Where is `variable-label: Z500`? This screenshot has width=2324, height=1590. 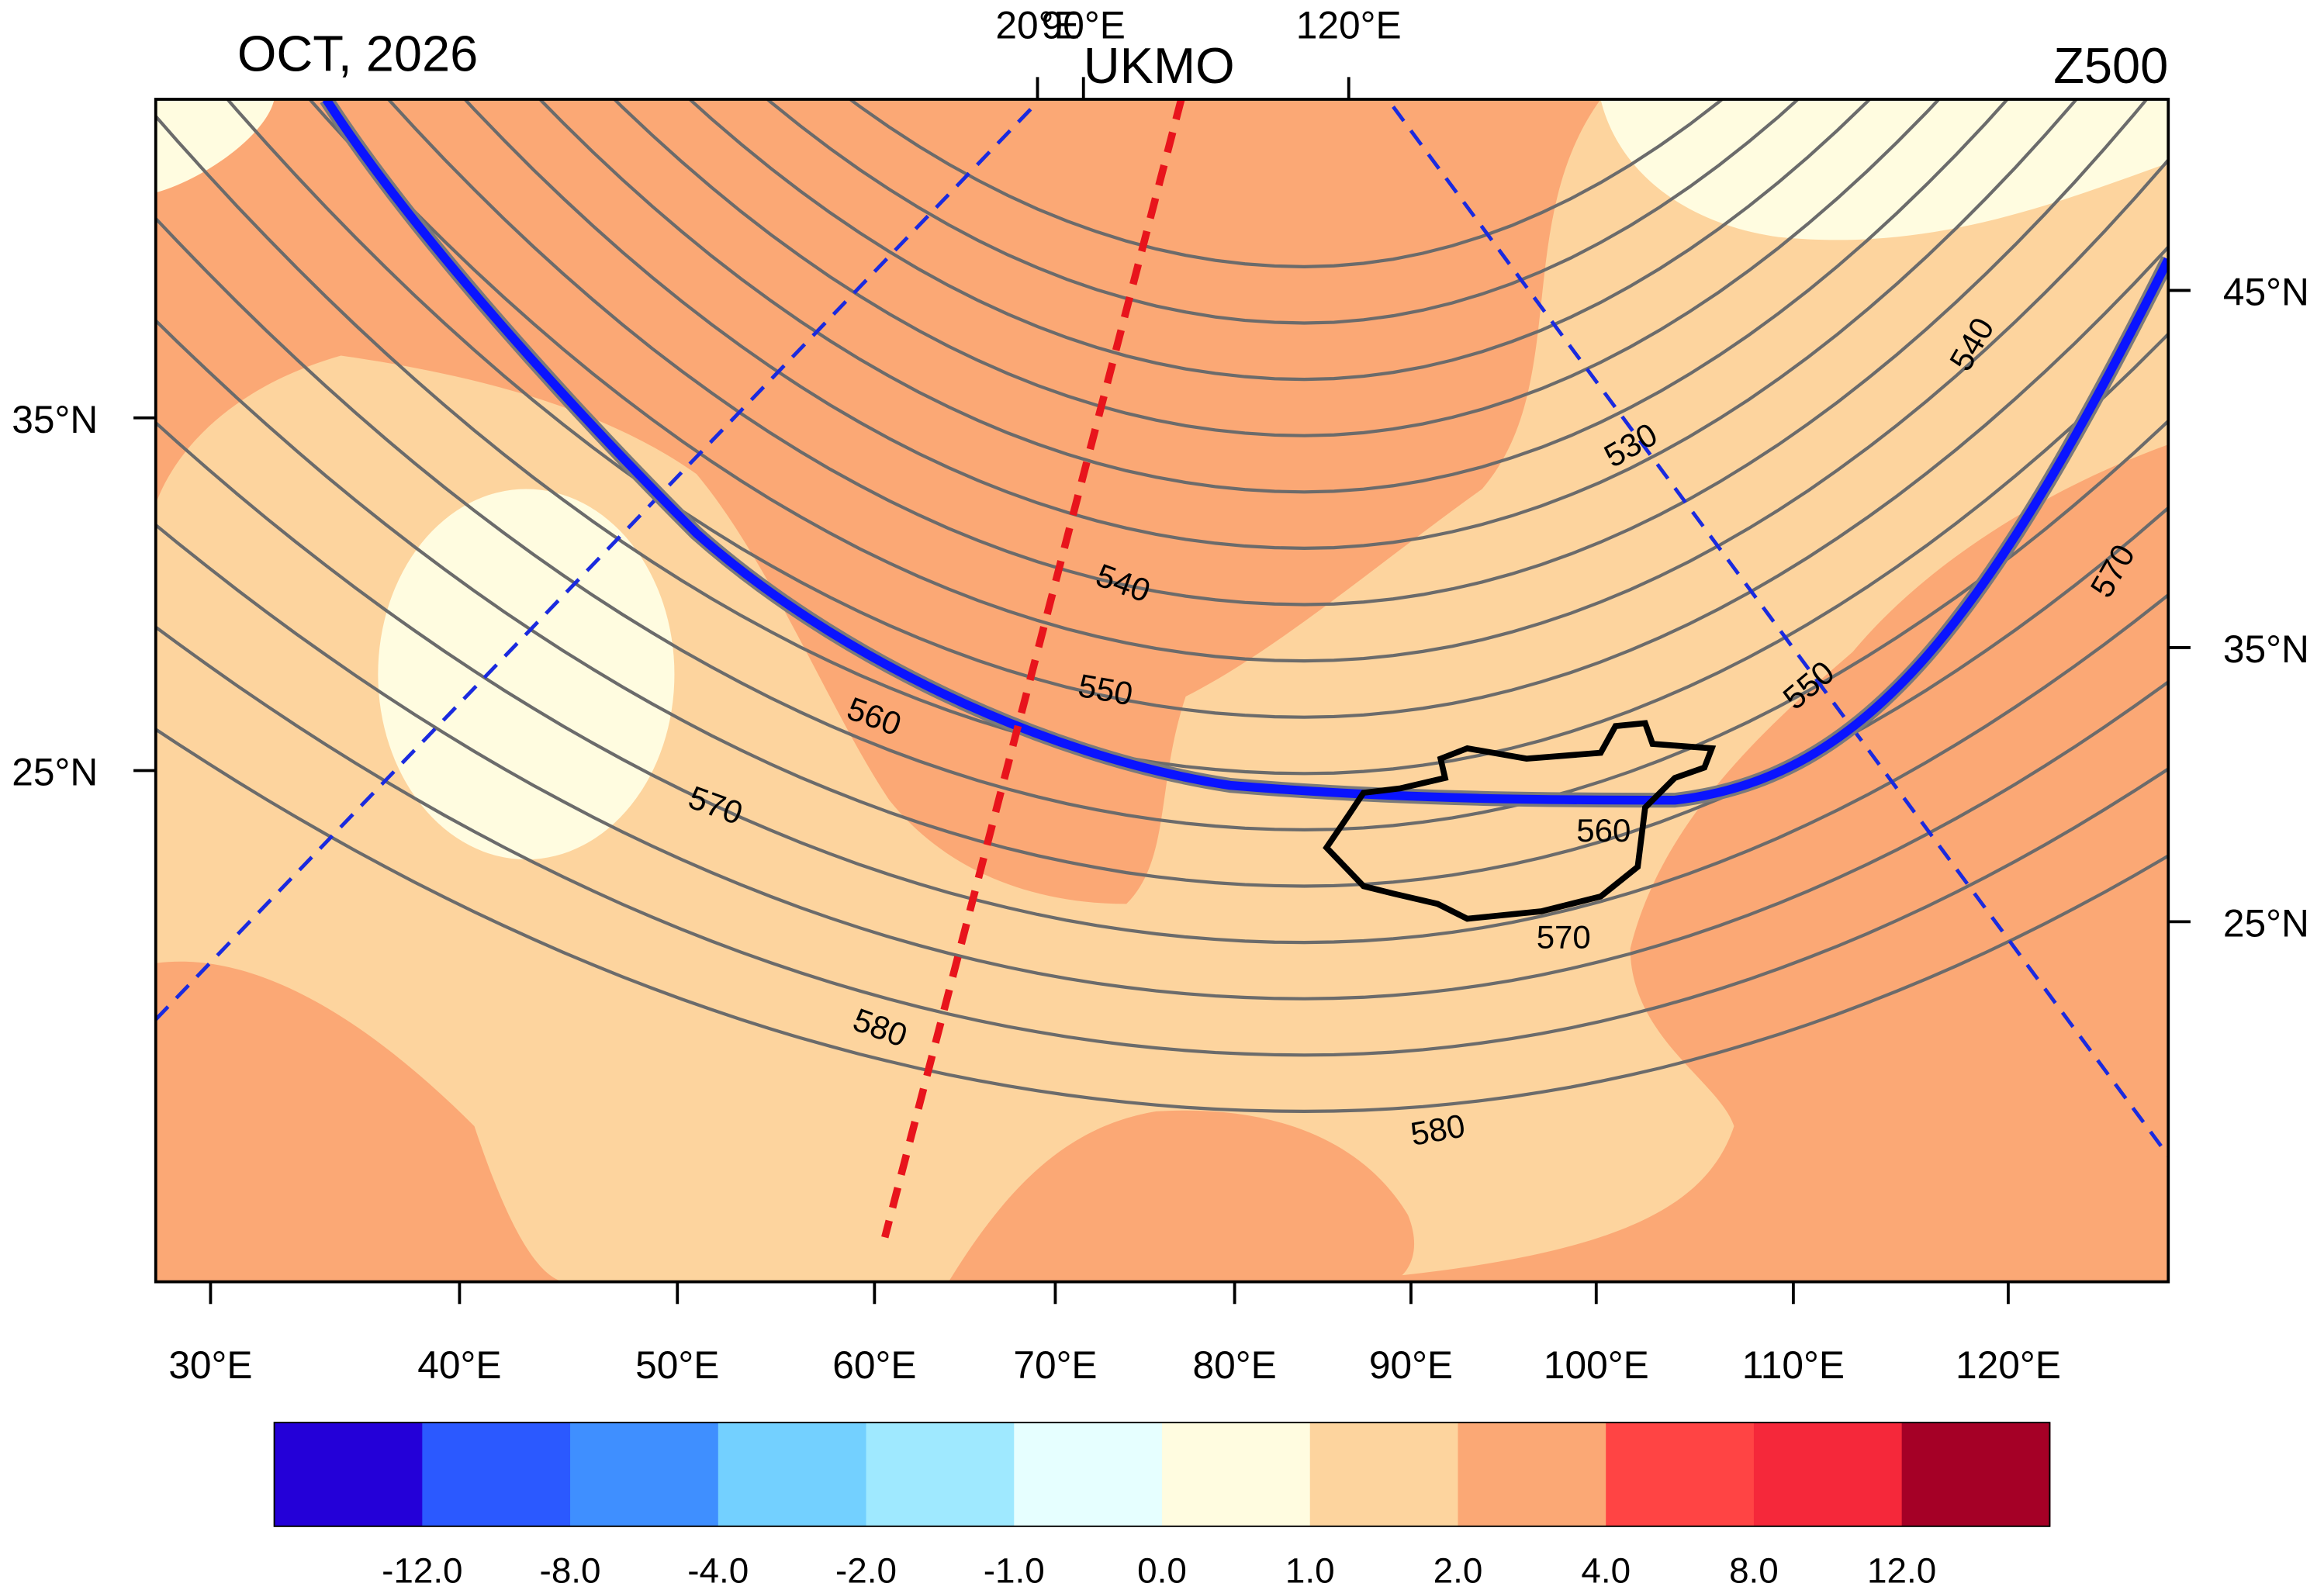
variable-label: Z500 is located at coordinates (2110, 65).